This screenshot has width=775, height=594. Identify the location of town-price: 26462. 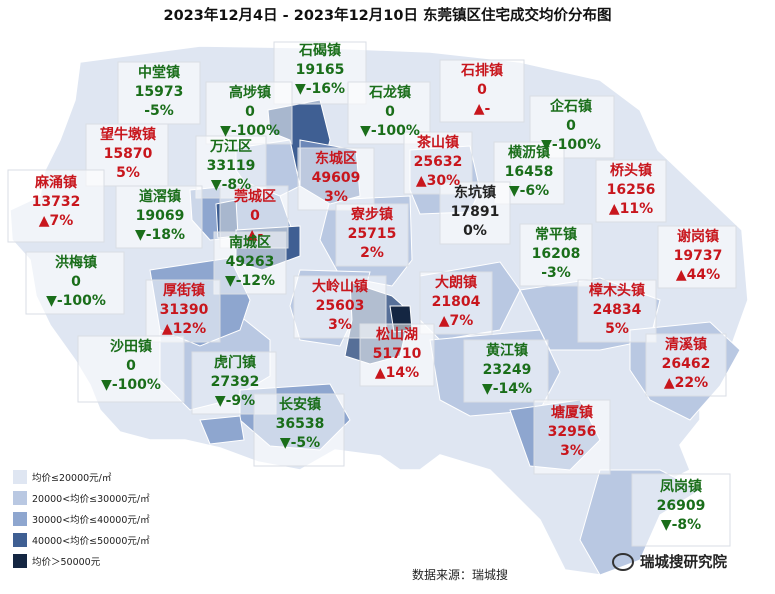
(686, 364).